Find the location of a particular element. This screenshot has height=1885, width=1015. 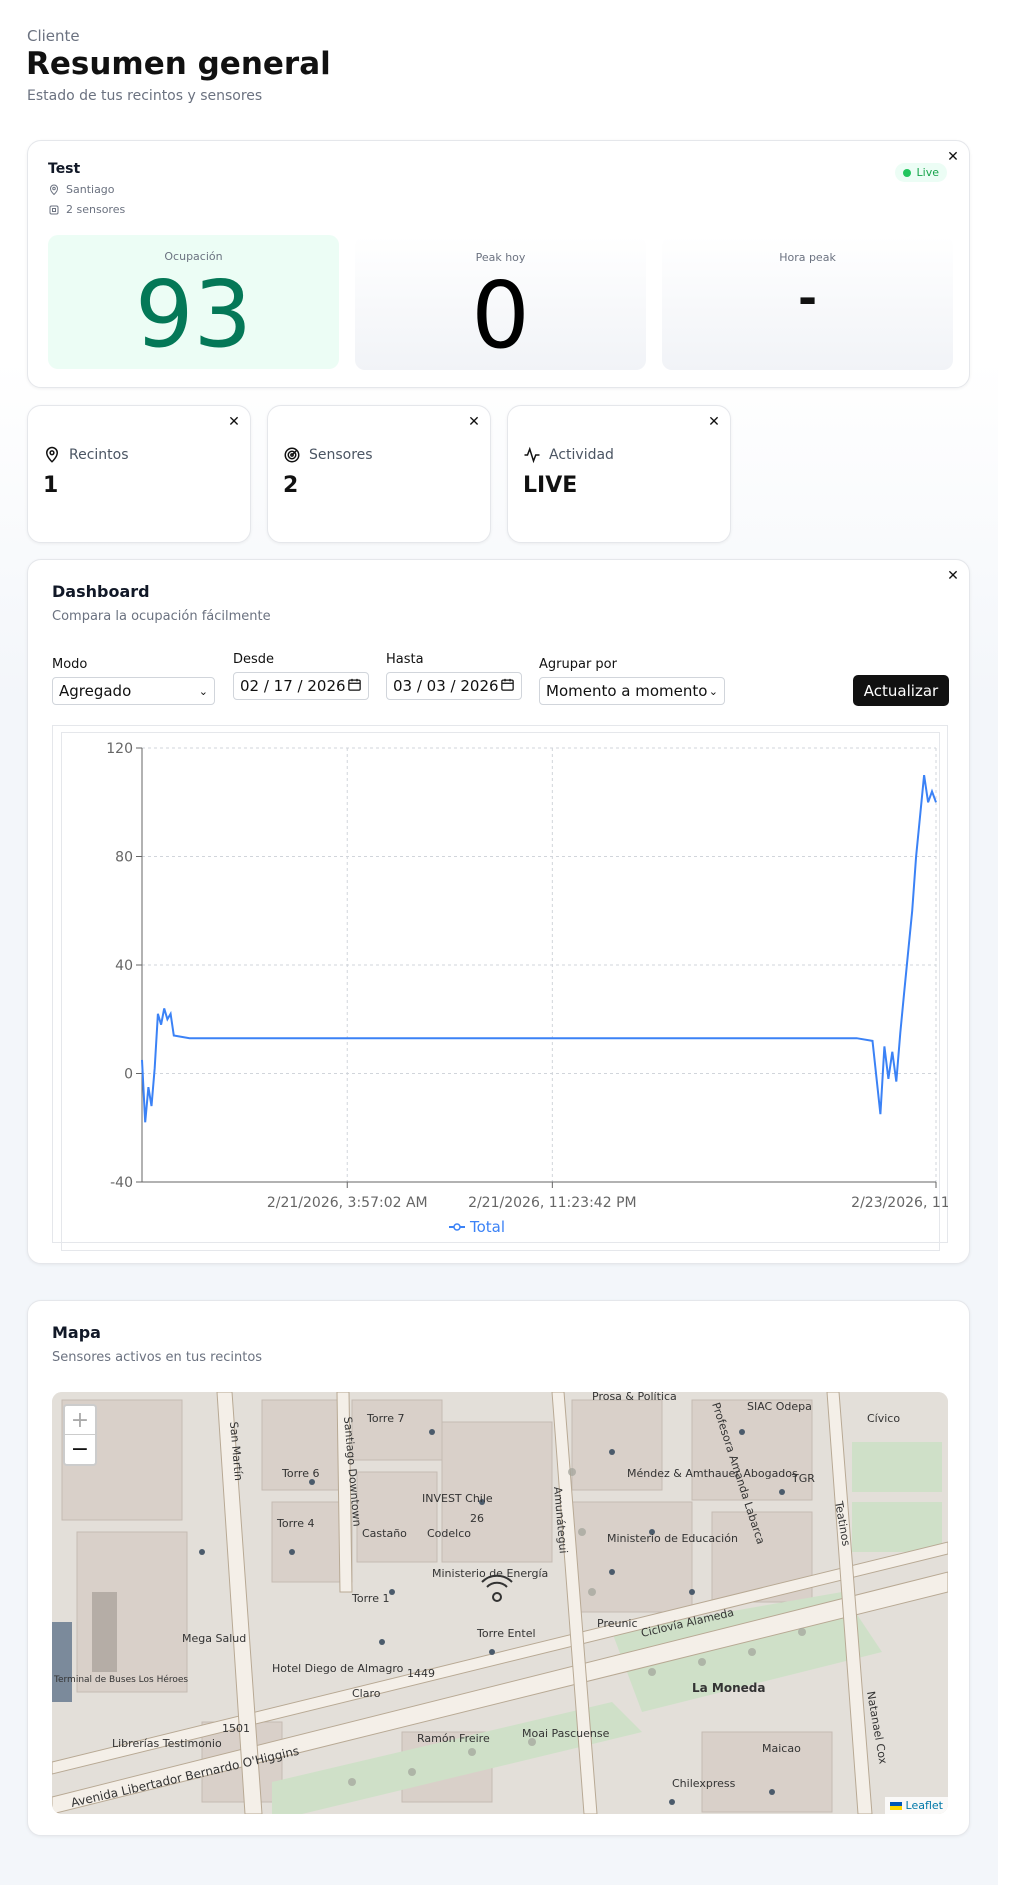

group-select-value: Momento a momento is located at coordinates (627, 691).